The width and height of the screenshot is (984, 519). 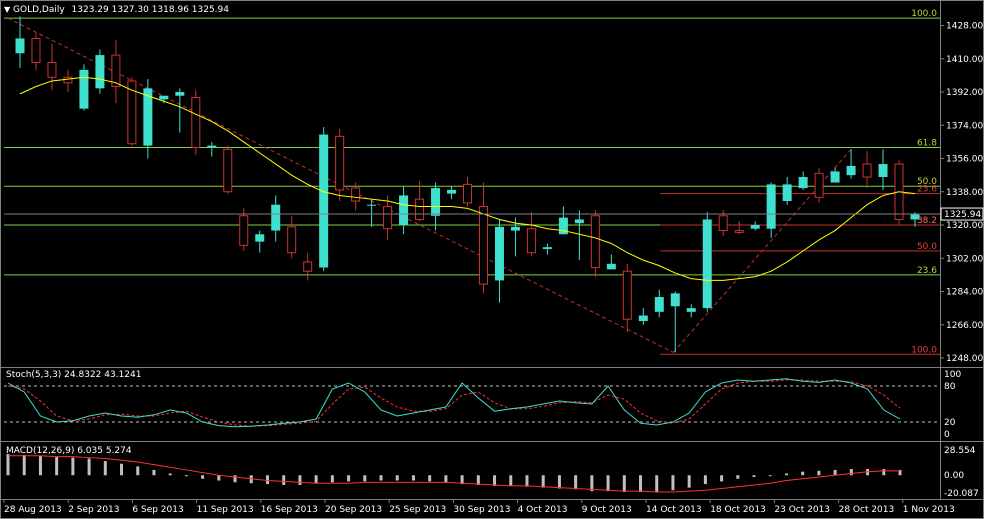 I want to click on date-label: 2 Sep 2013, so click(x=93, y=510).